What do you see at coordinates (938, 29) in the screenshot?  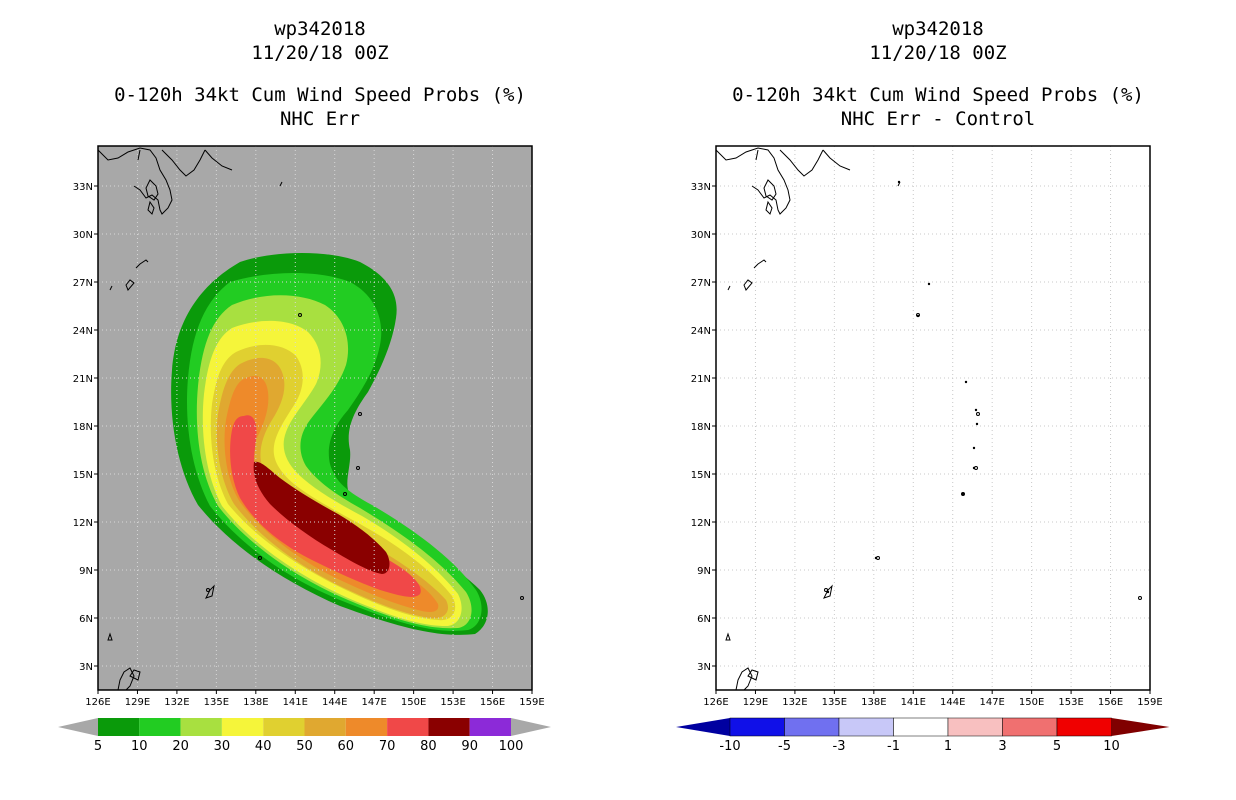 I see `right-title-storm: wp342018` at bounding box center [938, 29].